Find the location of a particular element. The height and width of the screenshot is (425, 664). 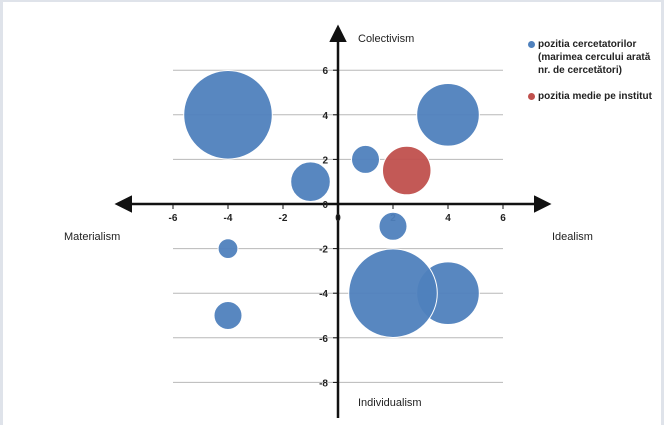

y-tick-label: -6 is located at coordinates (323, 339).